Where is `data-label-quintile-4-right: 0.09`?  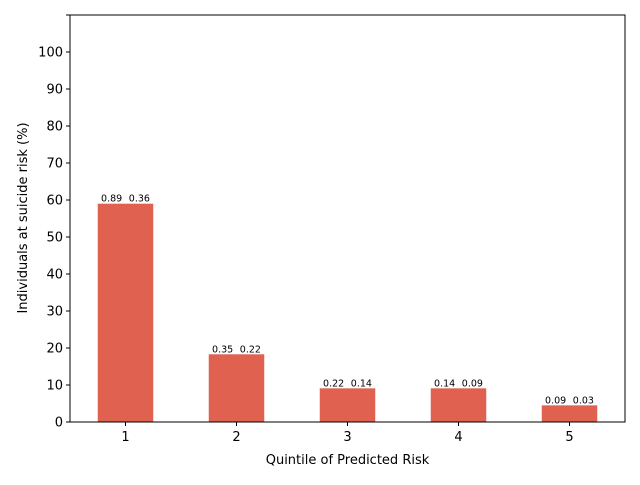
data-label-quintile-4-right: 0.09 is located at coordinates (472, 383).